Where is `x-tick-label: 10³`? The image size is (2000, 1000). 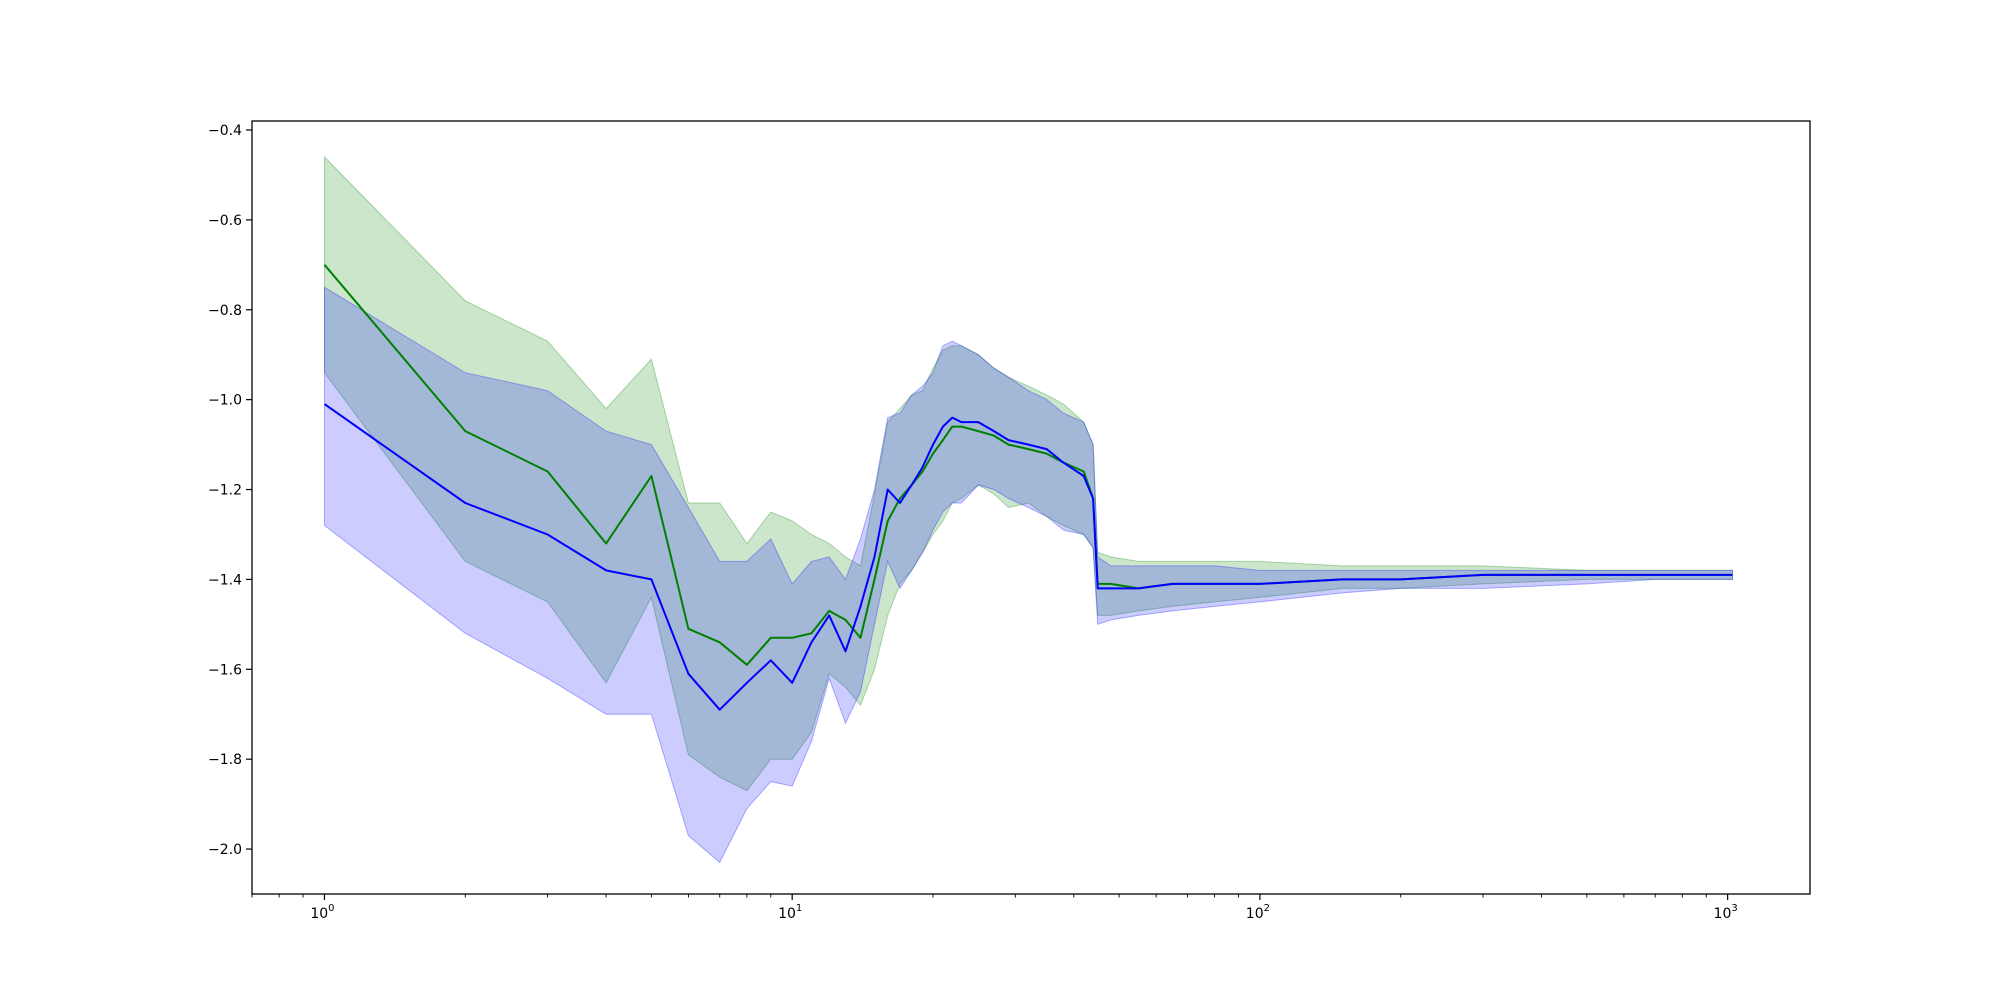
x-tick-label: 10³ is located at coordinates (1726, 912).